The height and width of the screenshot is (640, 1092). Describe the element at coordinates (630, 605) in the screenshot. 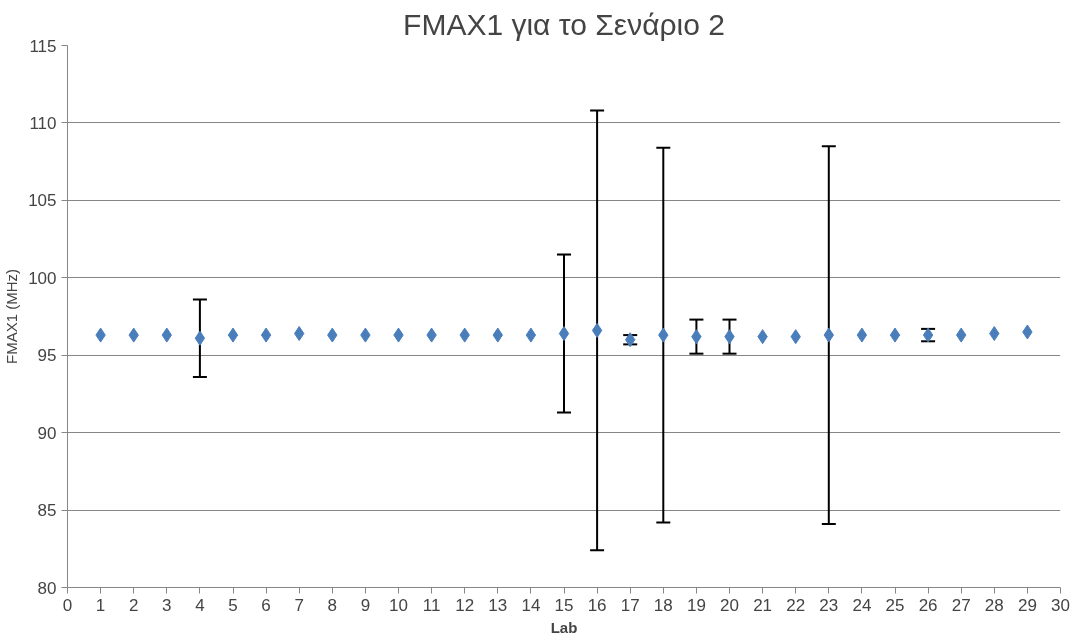

I see `x-tick-label: 17` at that location.